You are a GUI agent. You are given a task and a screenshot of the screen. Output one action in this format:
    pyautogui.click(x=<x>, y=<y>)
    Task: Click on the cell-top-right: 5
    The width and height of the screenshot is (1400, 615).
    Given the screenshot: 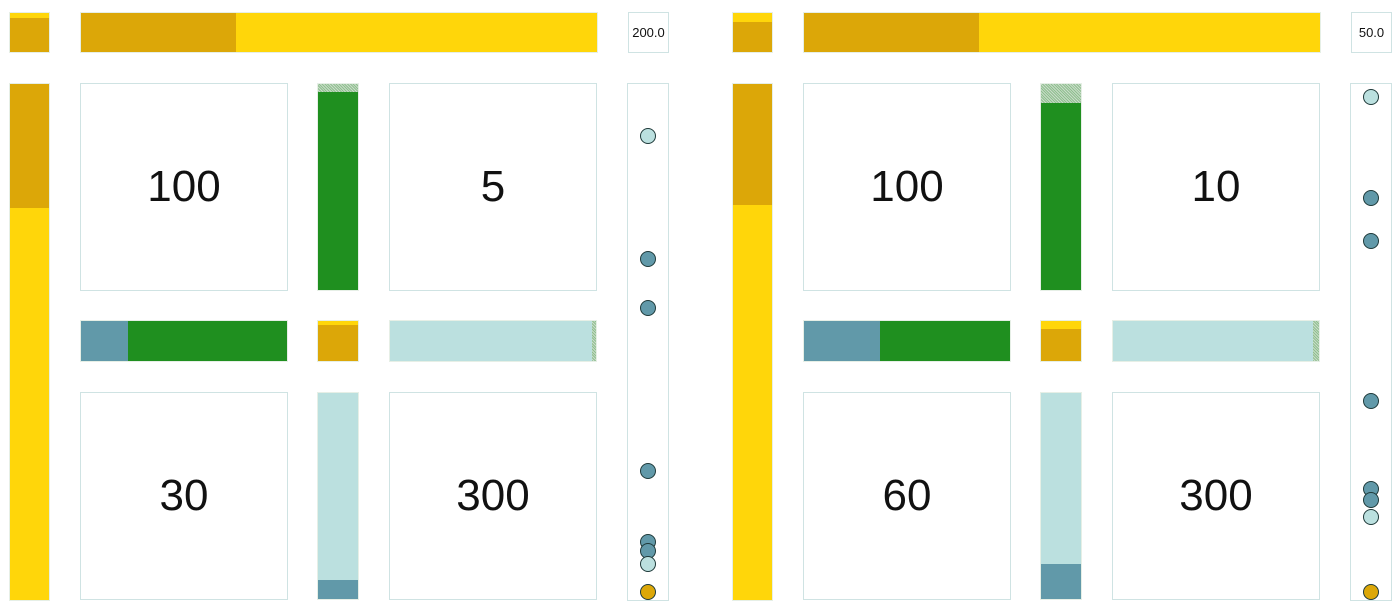 What is the action you would take?
    pyautogui.click(x=493, y=187)
    